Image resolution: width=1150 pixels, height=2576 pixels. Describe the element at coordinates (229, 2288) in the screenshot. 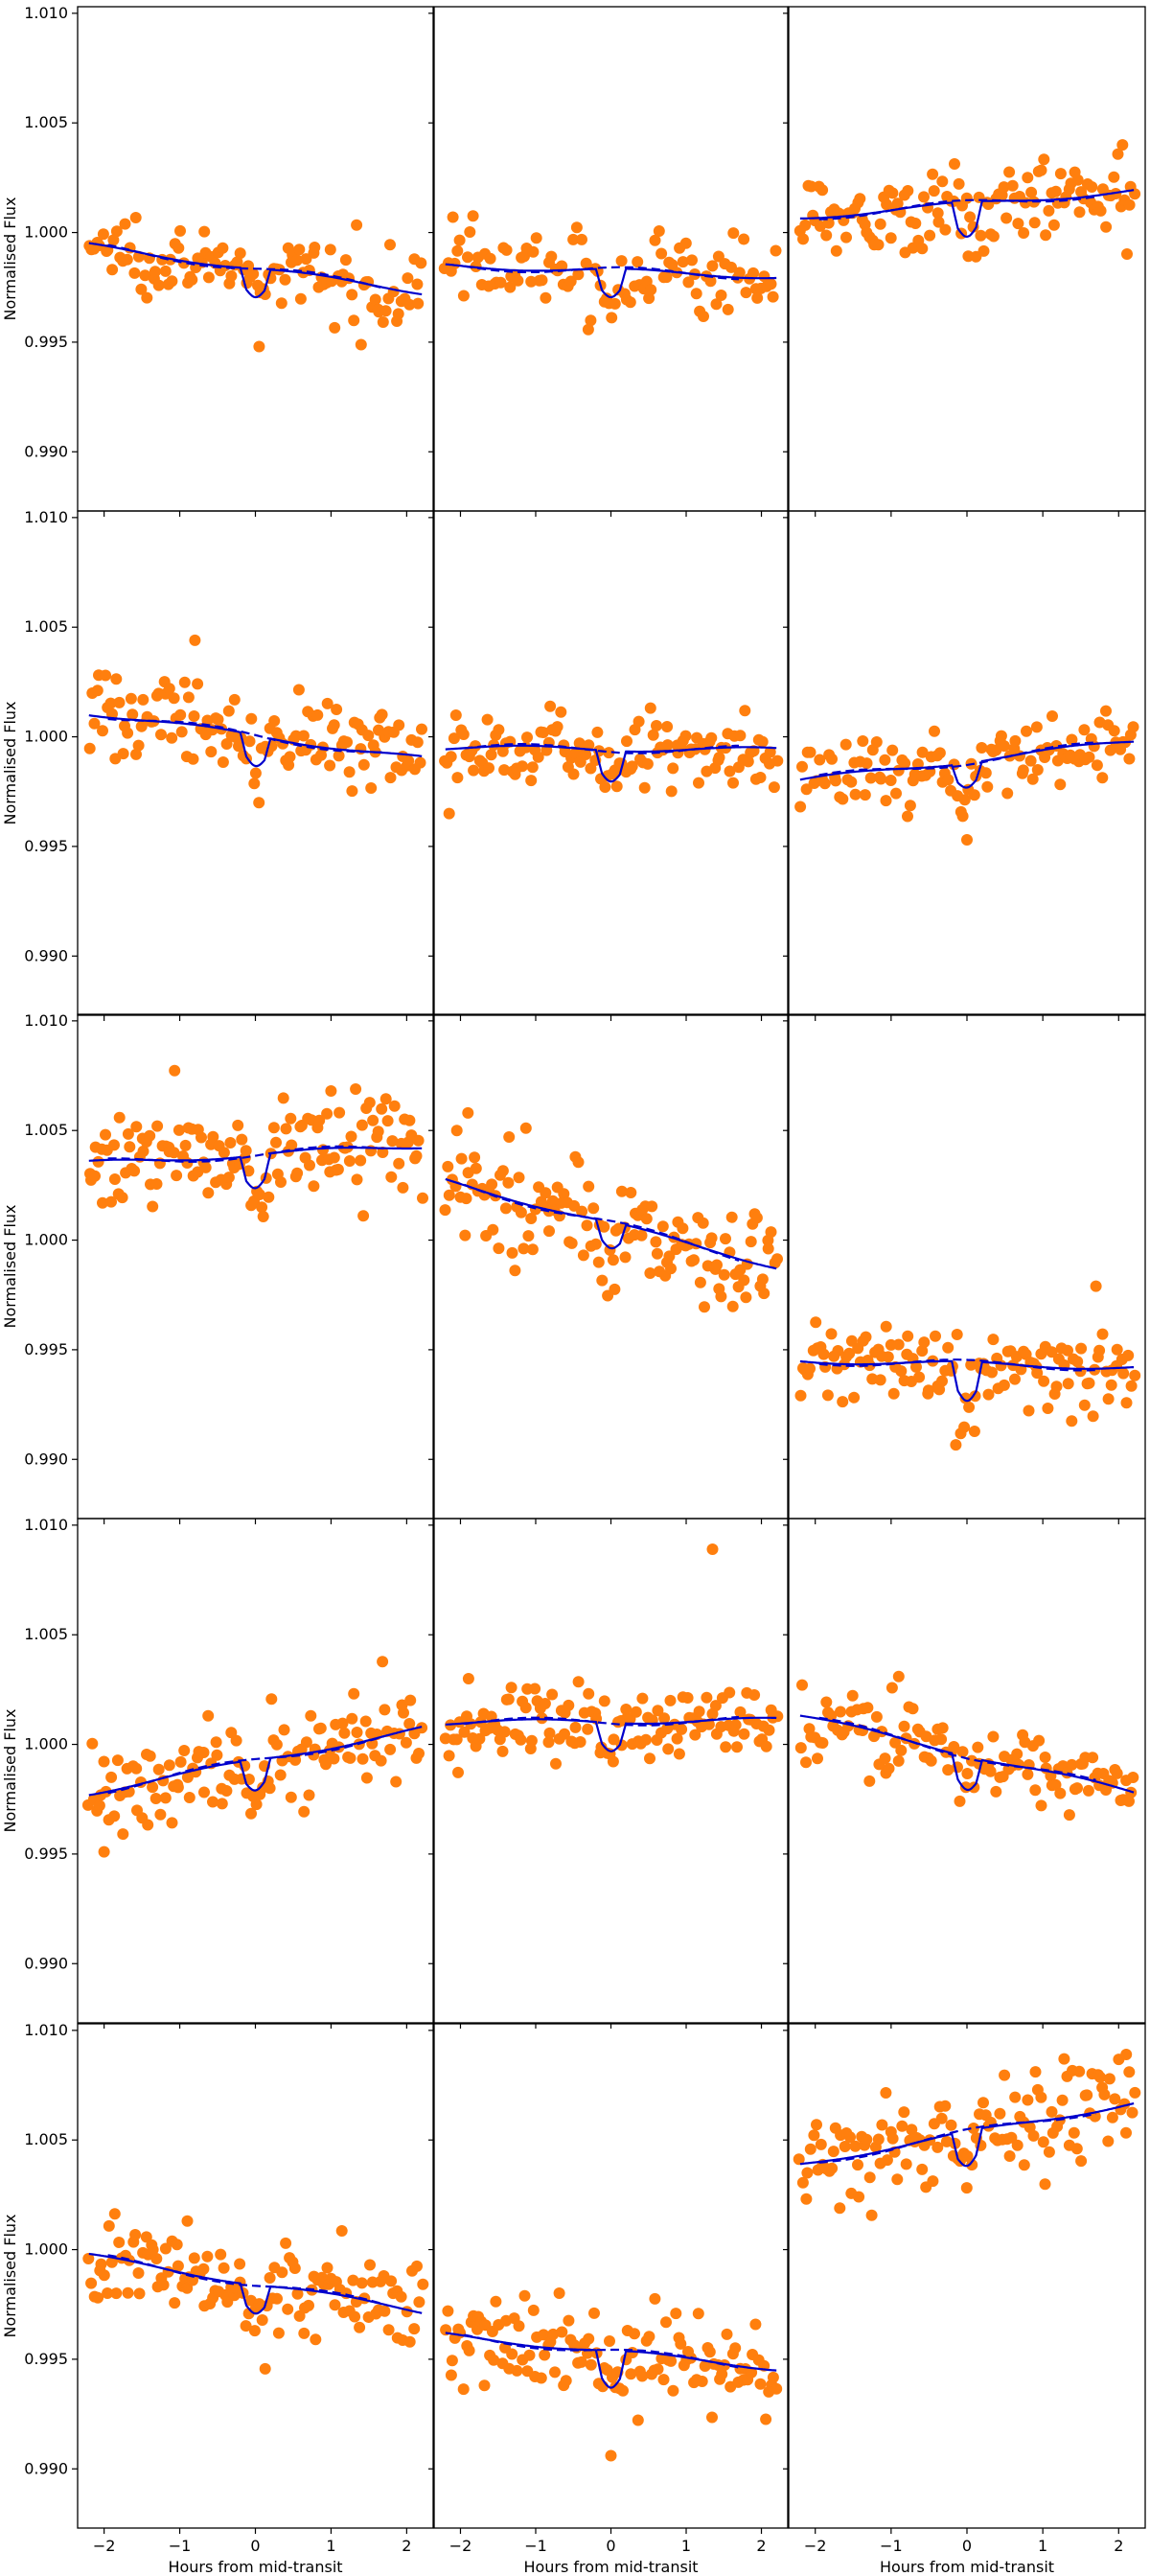

I see `panel-r4-c0: 0.990 0.995 1.000 1.005 1.010 −2 −1 0 1 2` at that location.